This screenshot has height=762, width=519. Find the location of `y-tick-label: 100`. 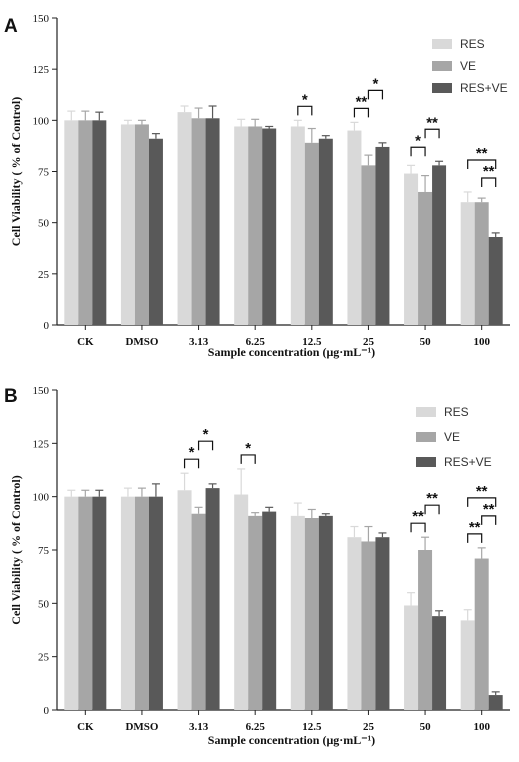

y-tick-label: 100 is located at coordinates (41, 498).